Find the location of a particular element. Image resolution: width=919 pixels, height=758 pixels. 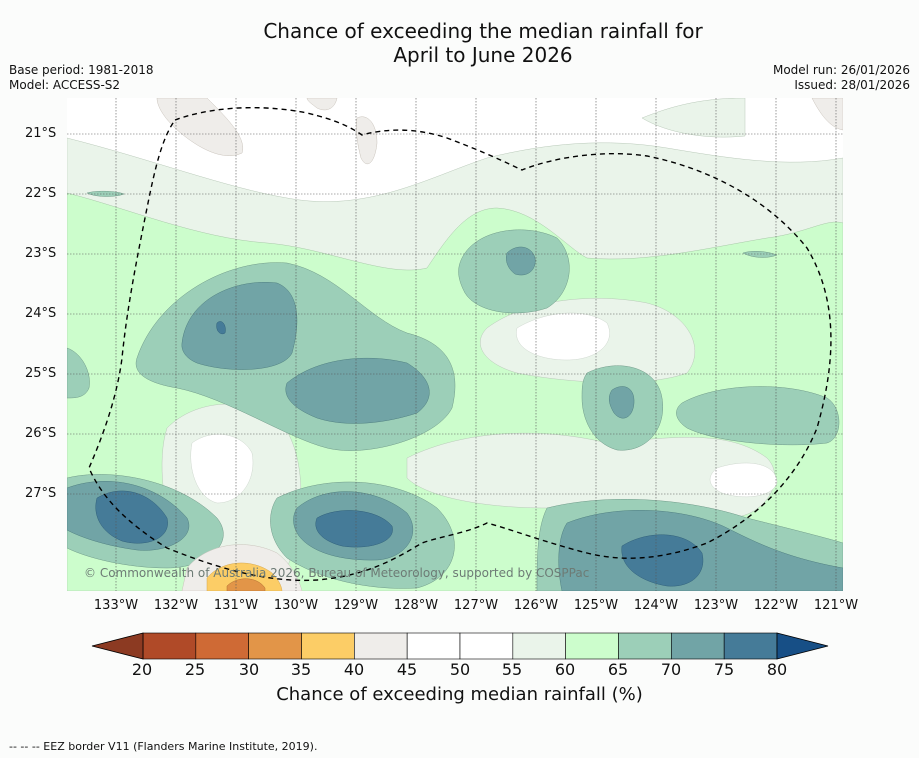

colorbar-bins is located at coordinates (460, 646).